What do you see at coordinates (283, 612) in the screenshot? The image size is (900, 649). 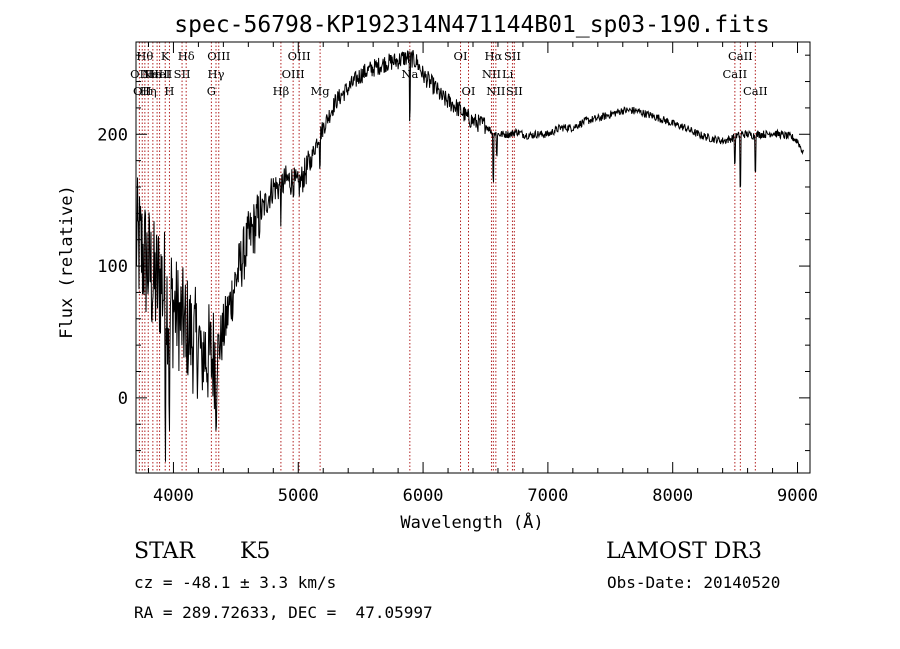 I see `coordinates-text: RA = 289.72633, DEC = 47.05997` at bounding box center [283, 612].